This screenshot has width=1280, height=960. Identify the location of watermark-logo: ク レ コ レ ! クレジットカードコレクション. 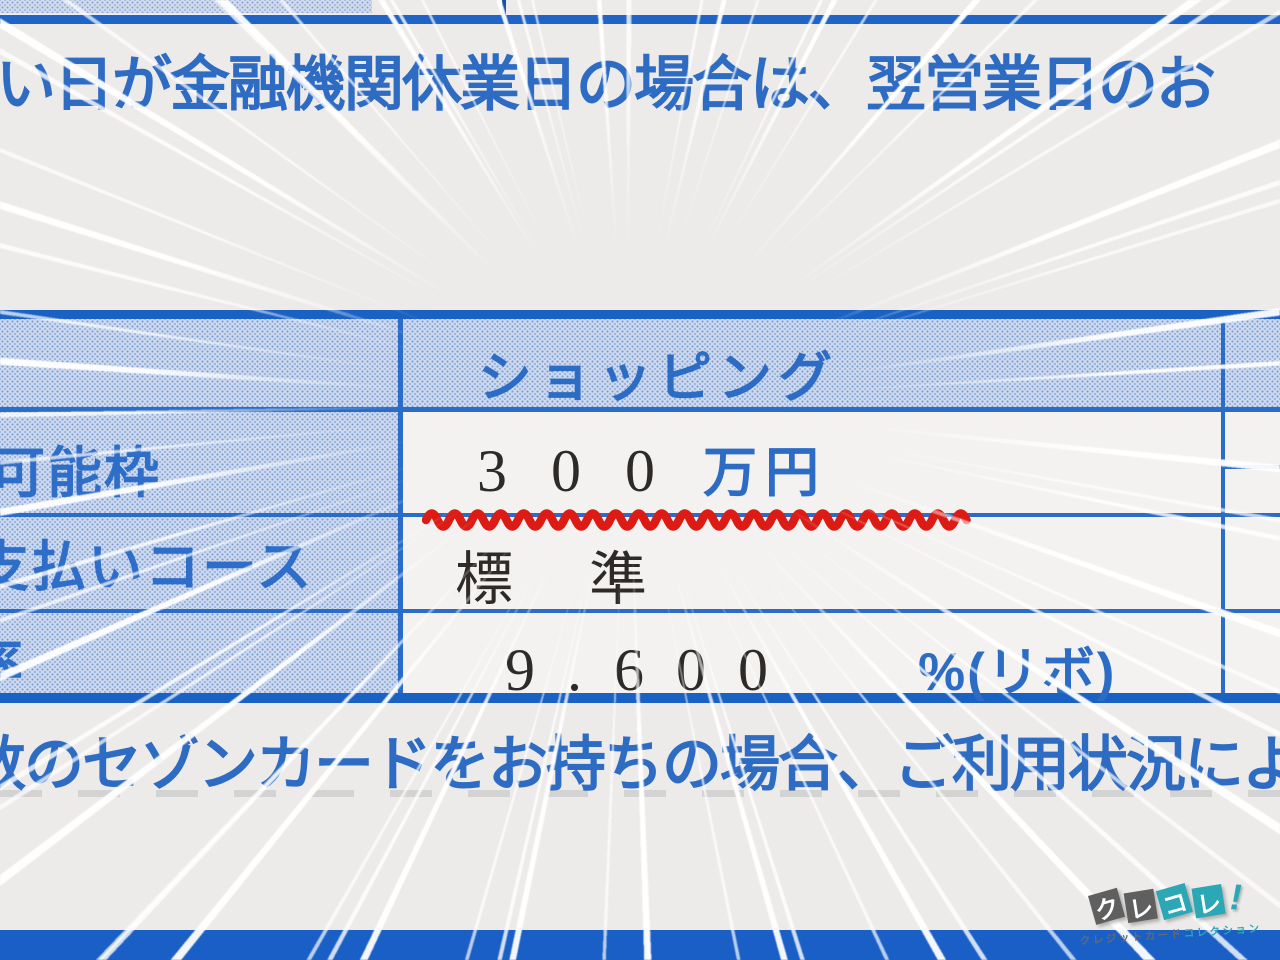
(1177, 911).